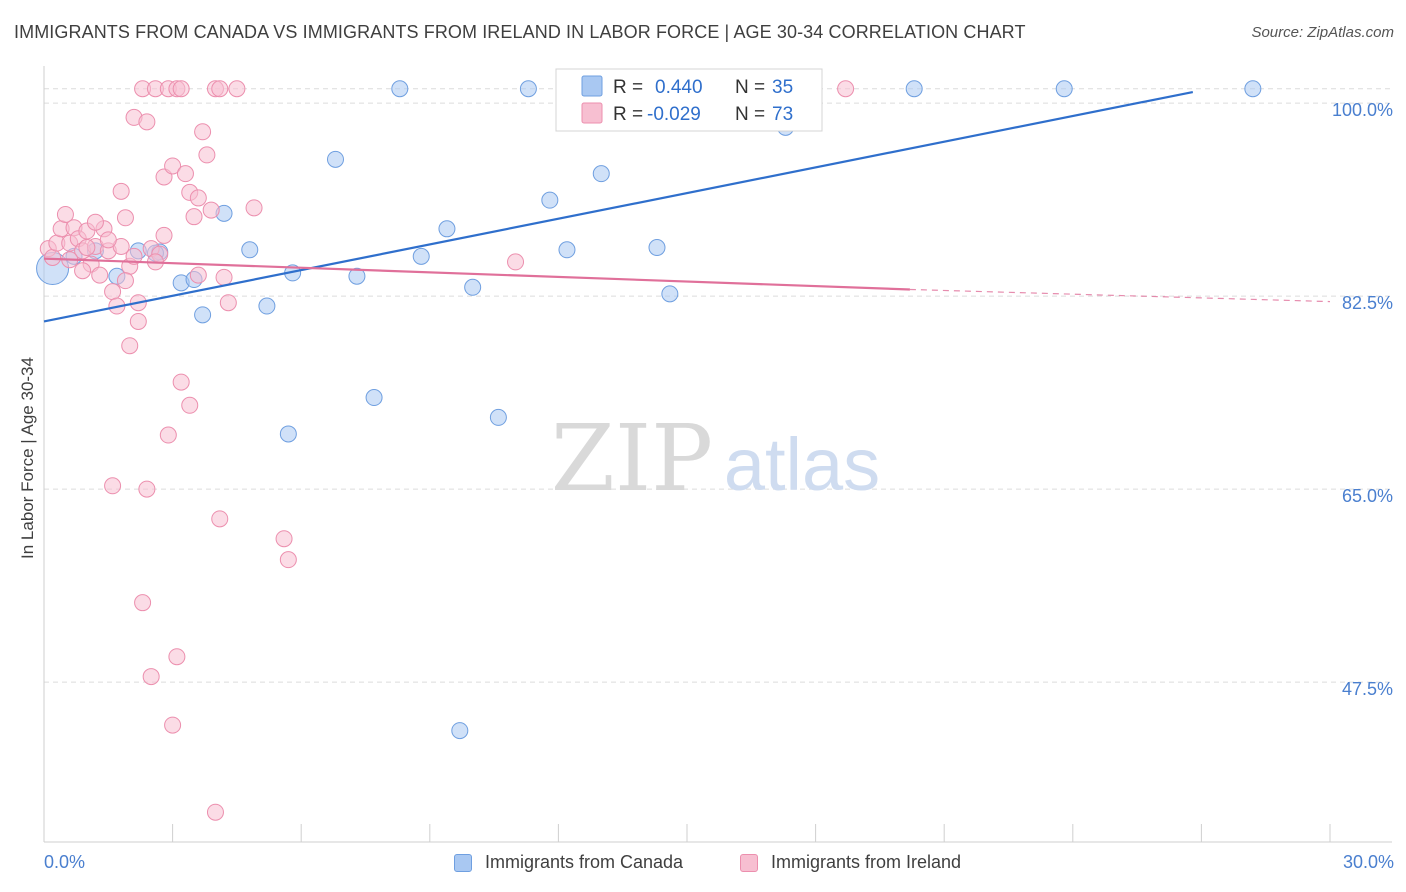 This screenshot has height=892, width=1406. Describe the element at coordinates (750, 87) in the screenshot. I see `stats-n-label-canada: N =` at that location.